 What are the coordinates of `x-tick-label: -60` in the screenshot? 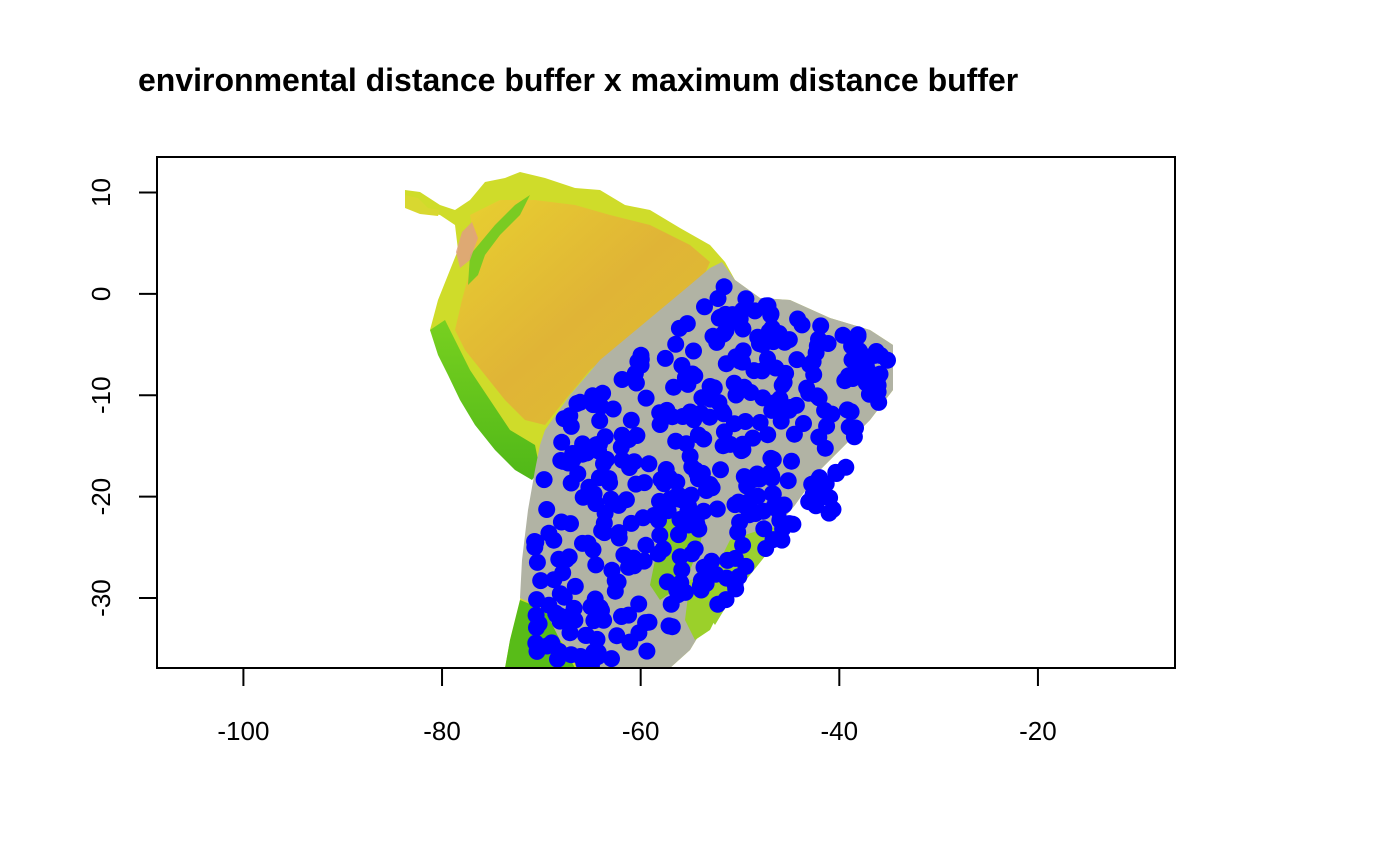 It's located at (641, 731).